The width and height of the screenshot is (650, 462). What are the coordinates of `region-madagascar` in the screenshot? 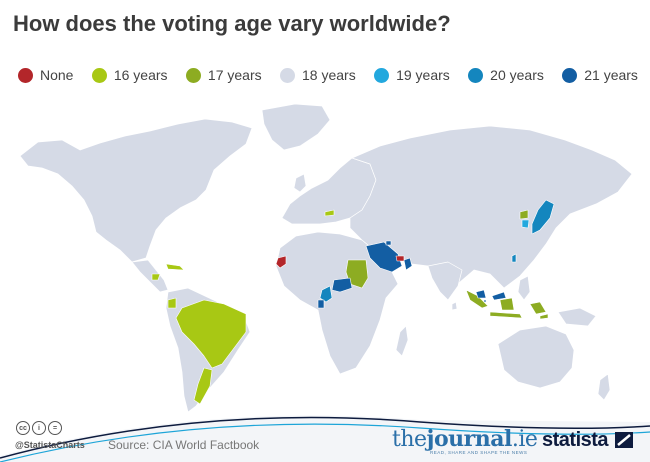 It's located at (402, 341).